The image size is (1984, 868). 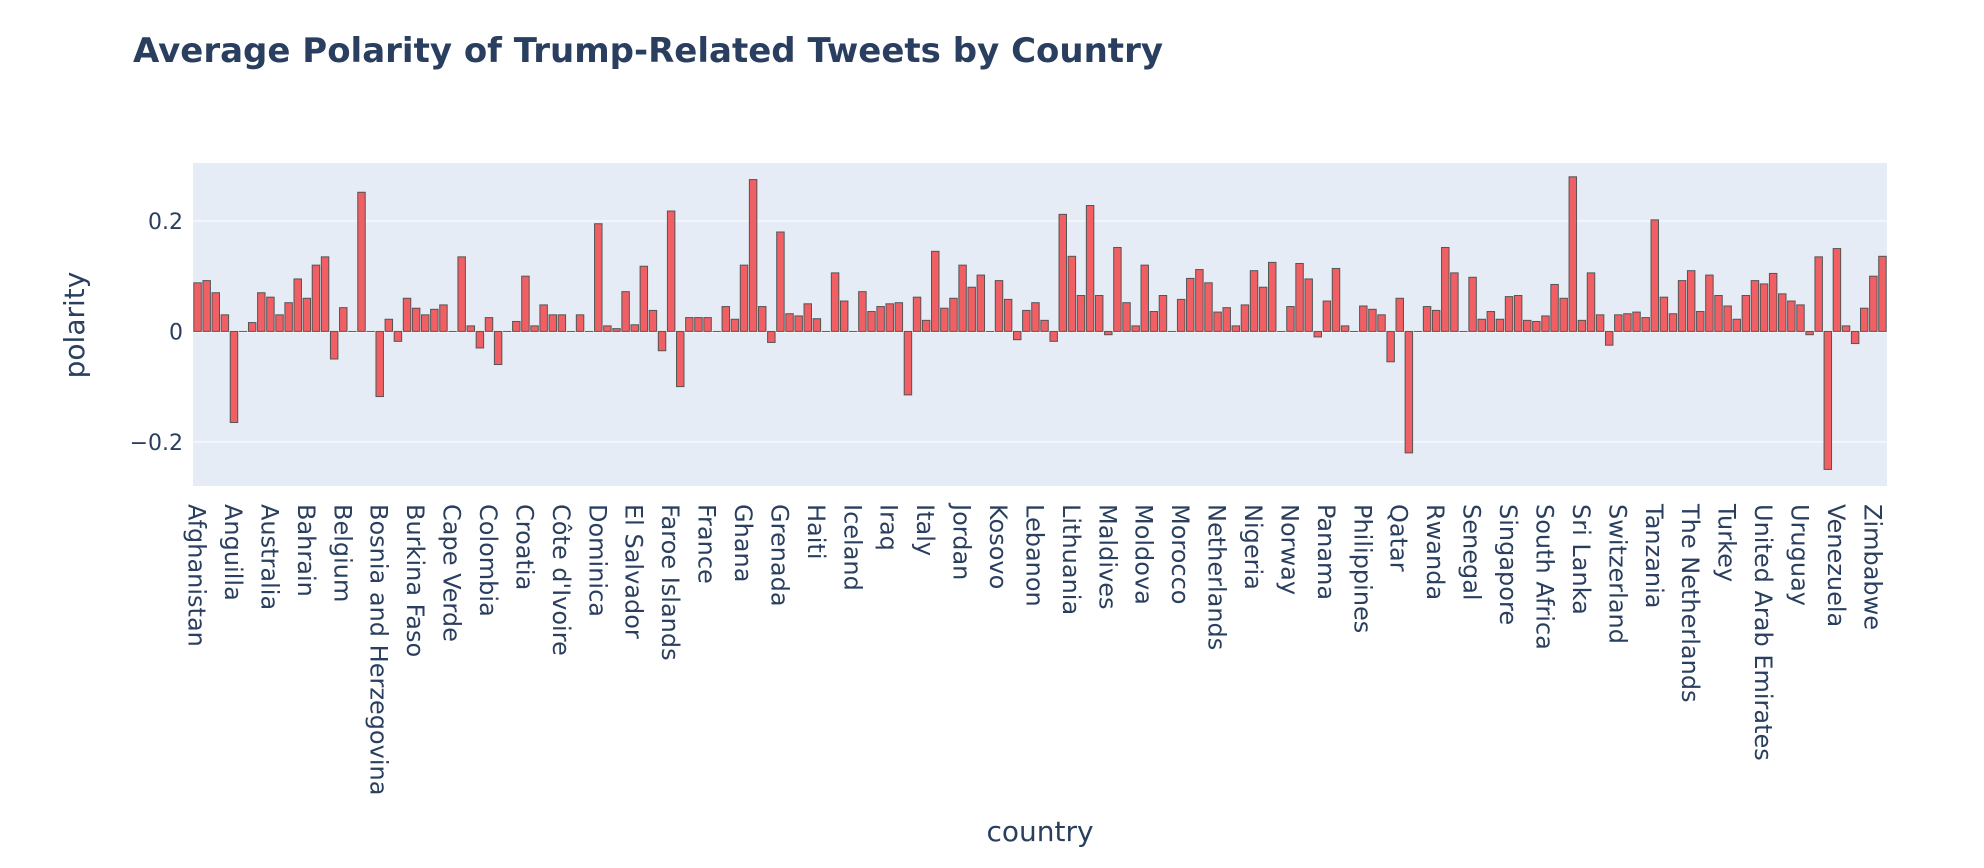 I want to click on y-tick-label: 0.2, so click(x=165, y=222).